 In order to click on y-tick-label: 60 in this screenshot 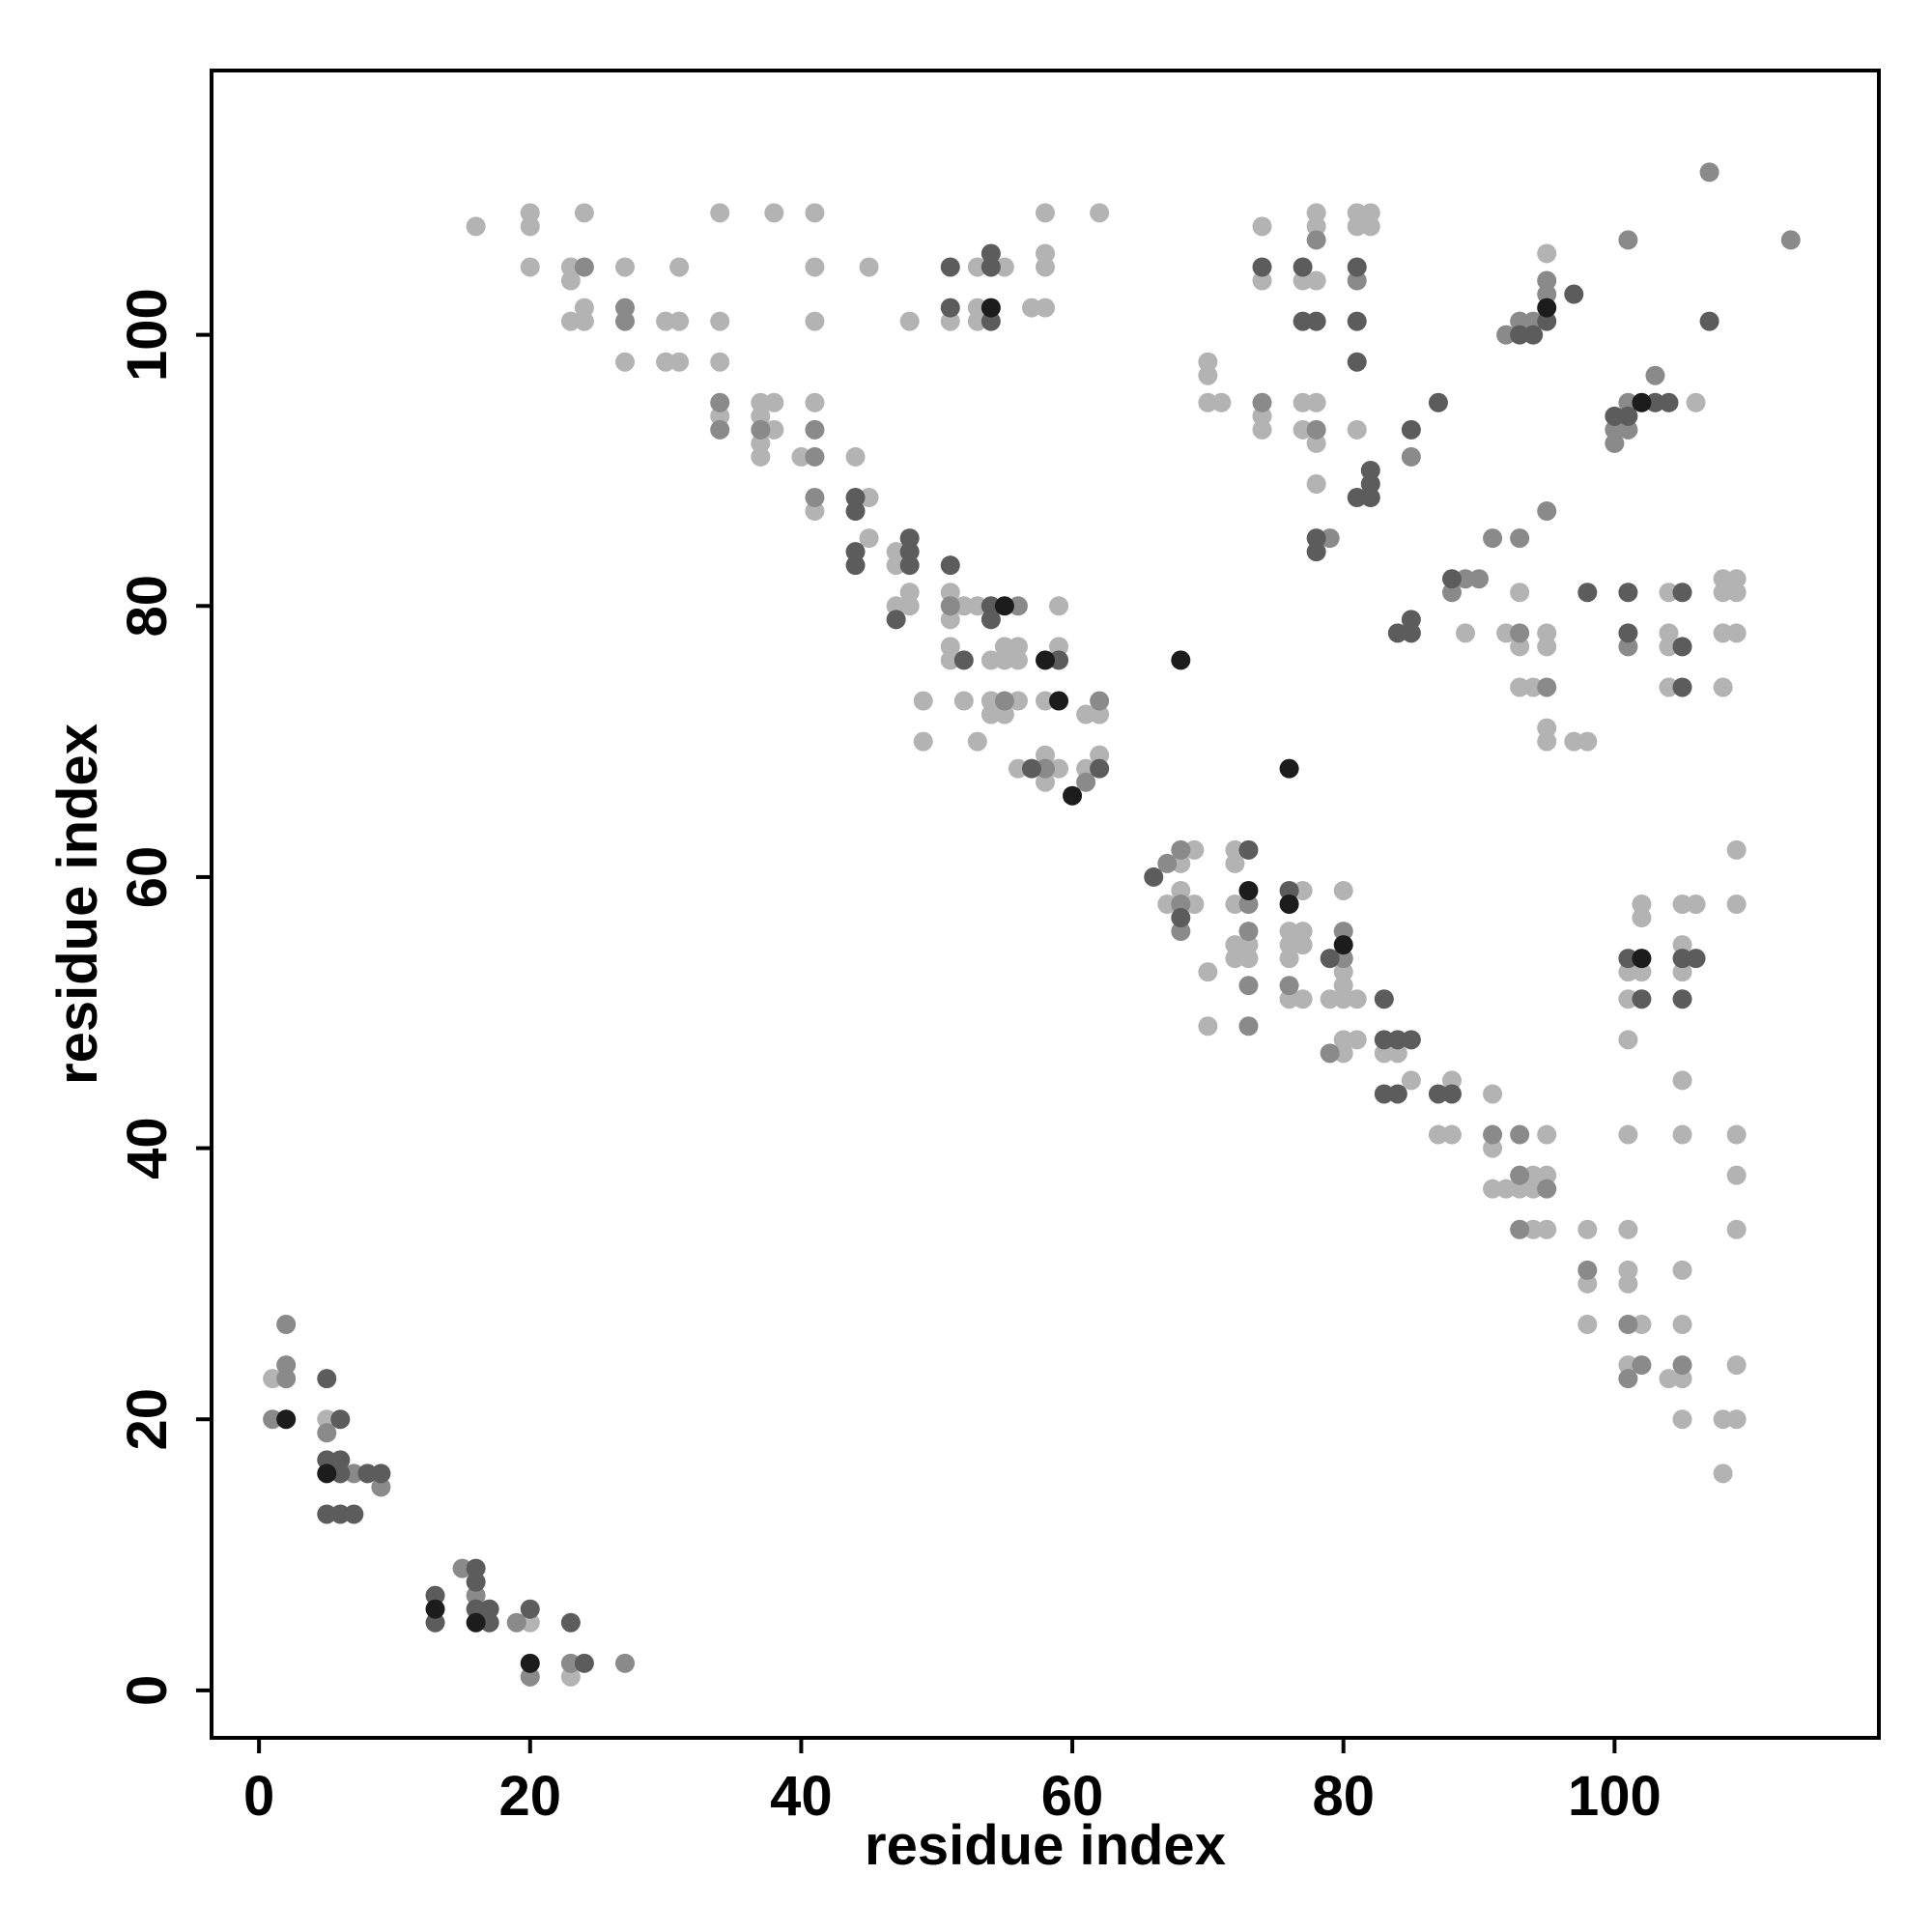, I will do `click(147, 877)`.